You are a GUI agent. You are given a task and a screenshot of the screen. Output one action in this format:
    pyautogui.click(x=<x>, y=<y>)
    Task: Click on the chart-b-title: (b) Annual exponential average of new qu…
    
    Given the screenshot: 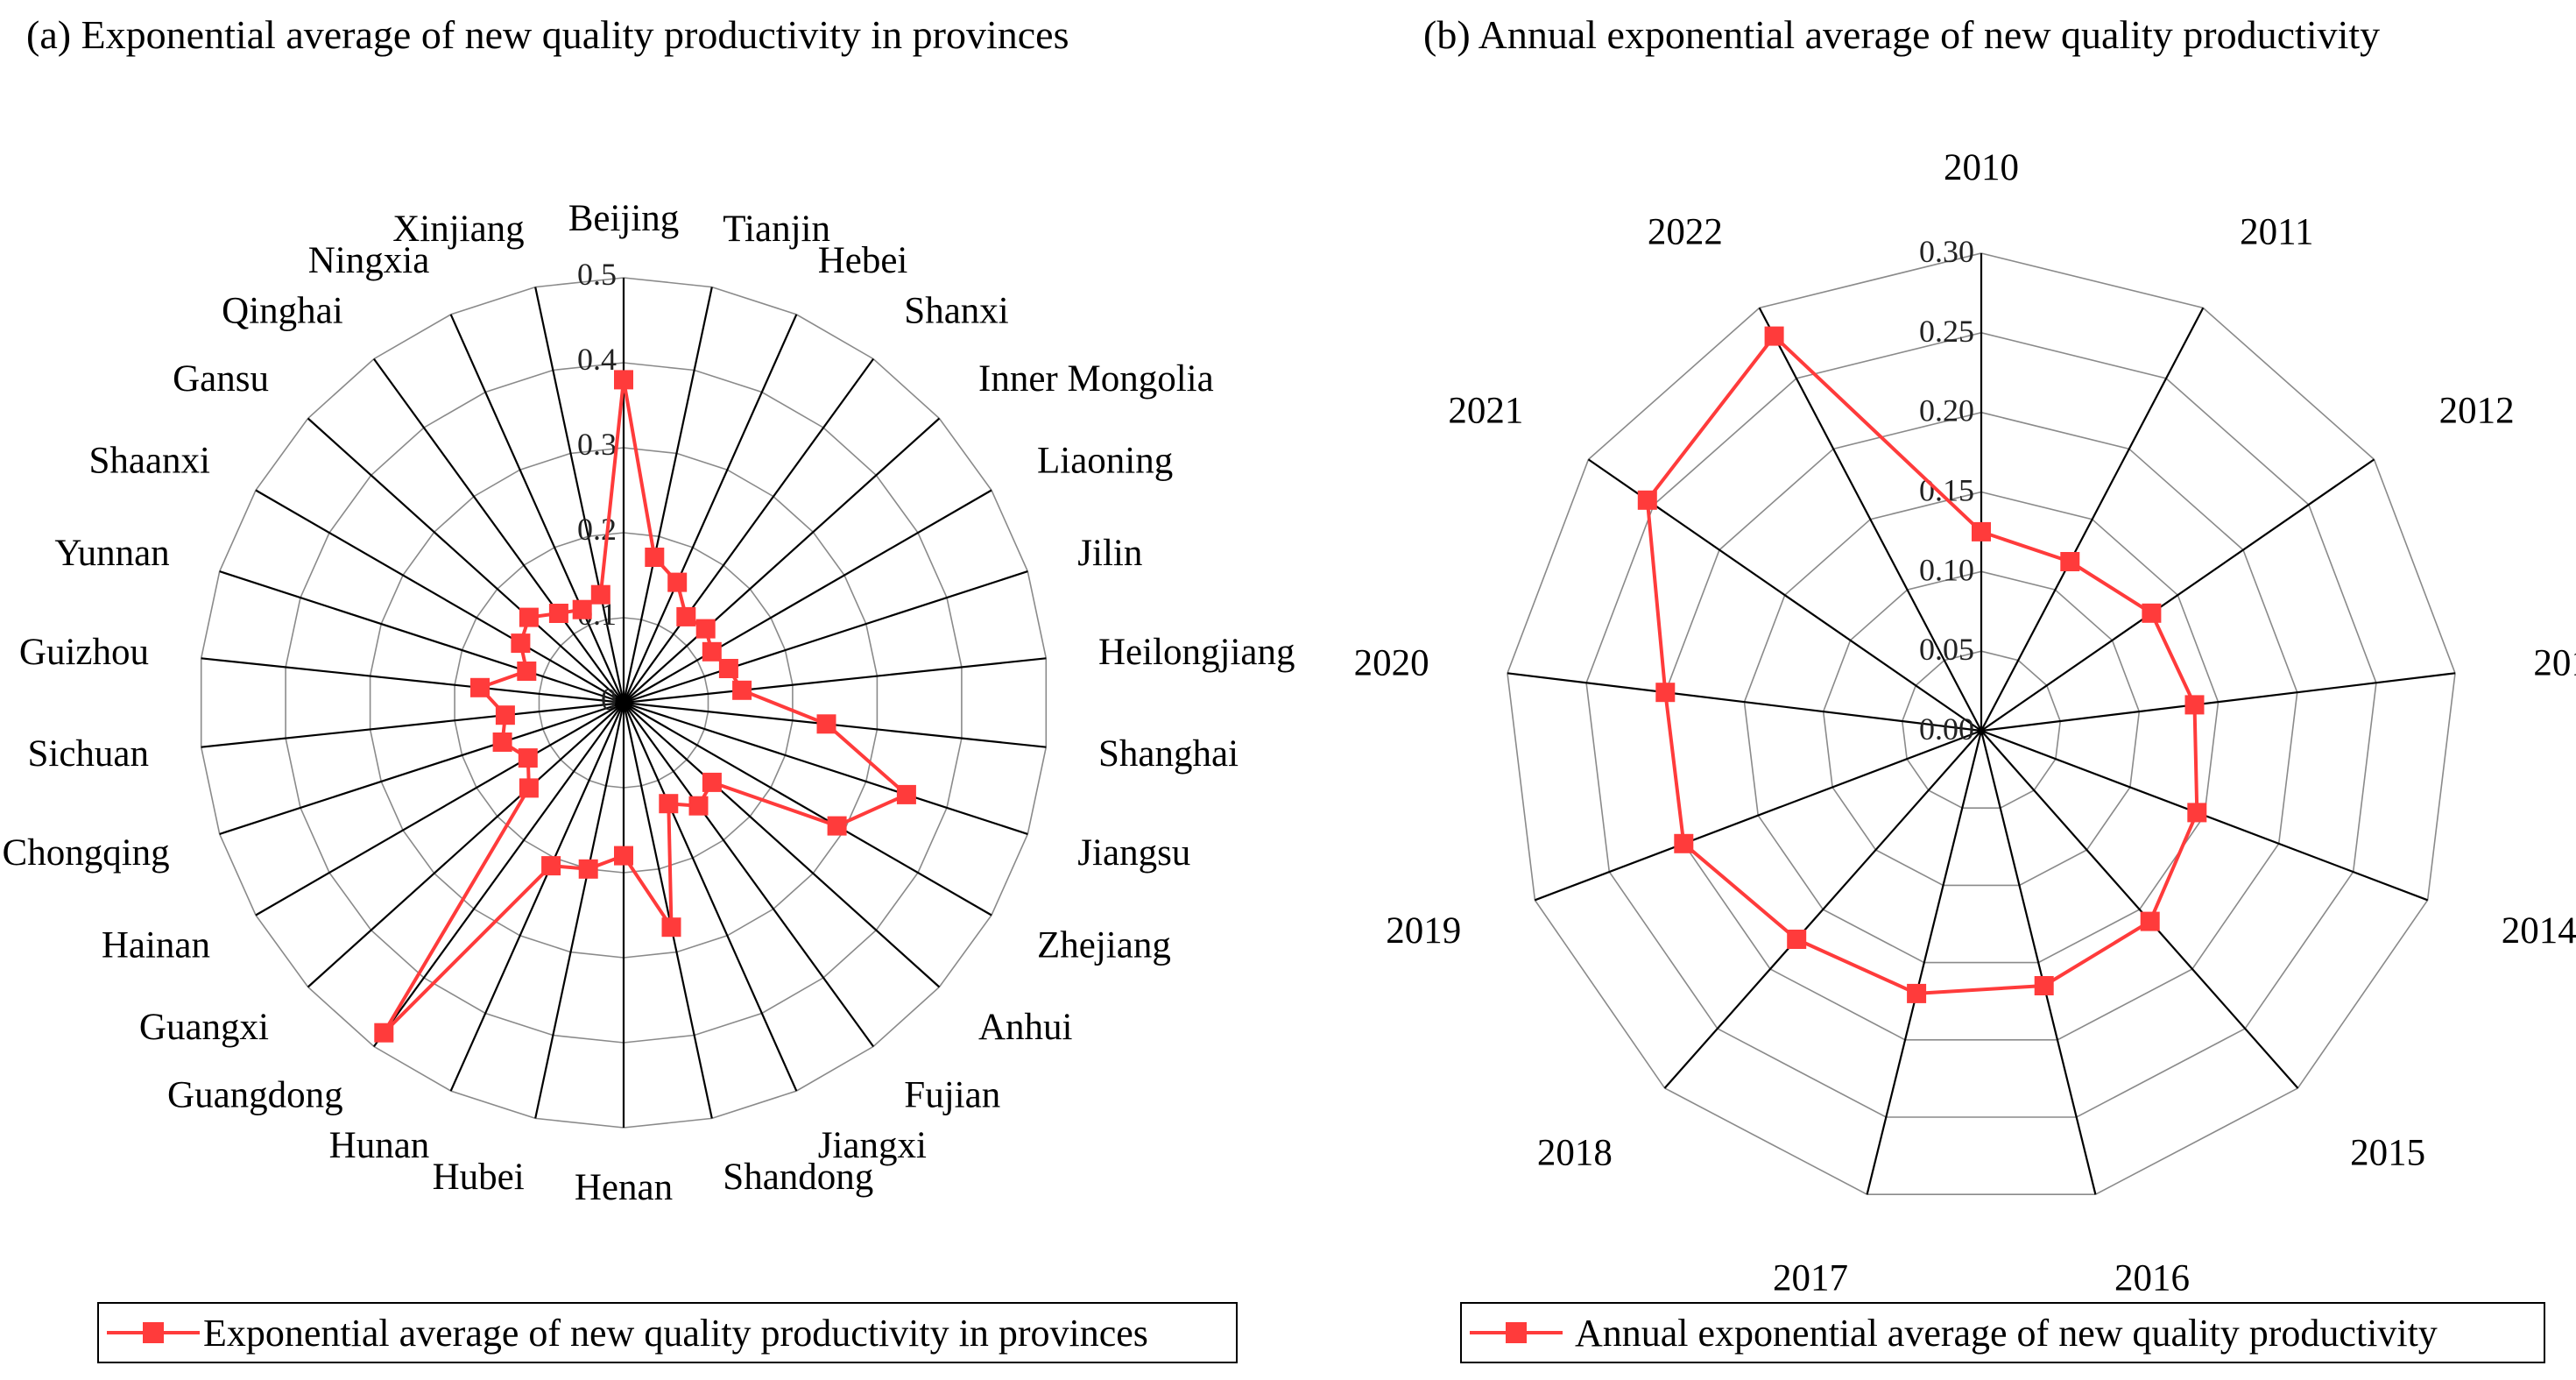 What is the action you would take?
    pyautogui.click(x=1901, y=34)
    